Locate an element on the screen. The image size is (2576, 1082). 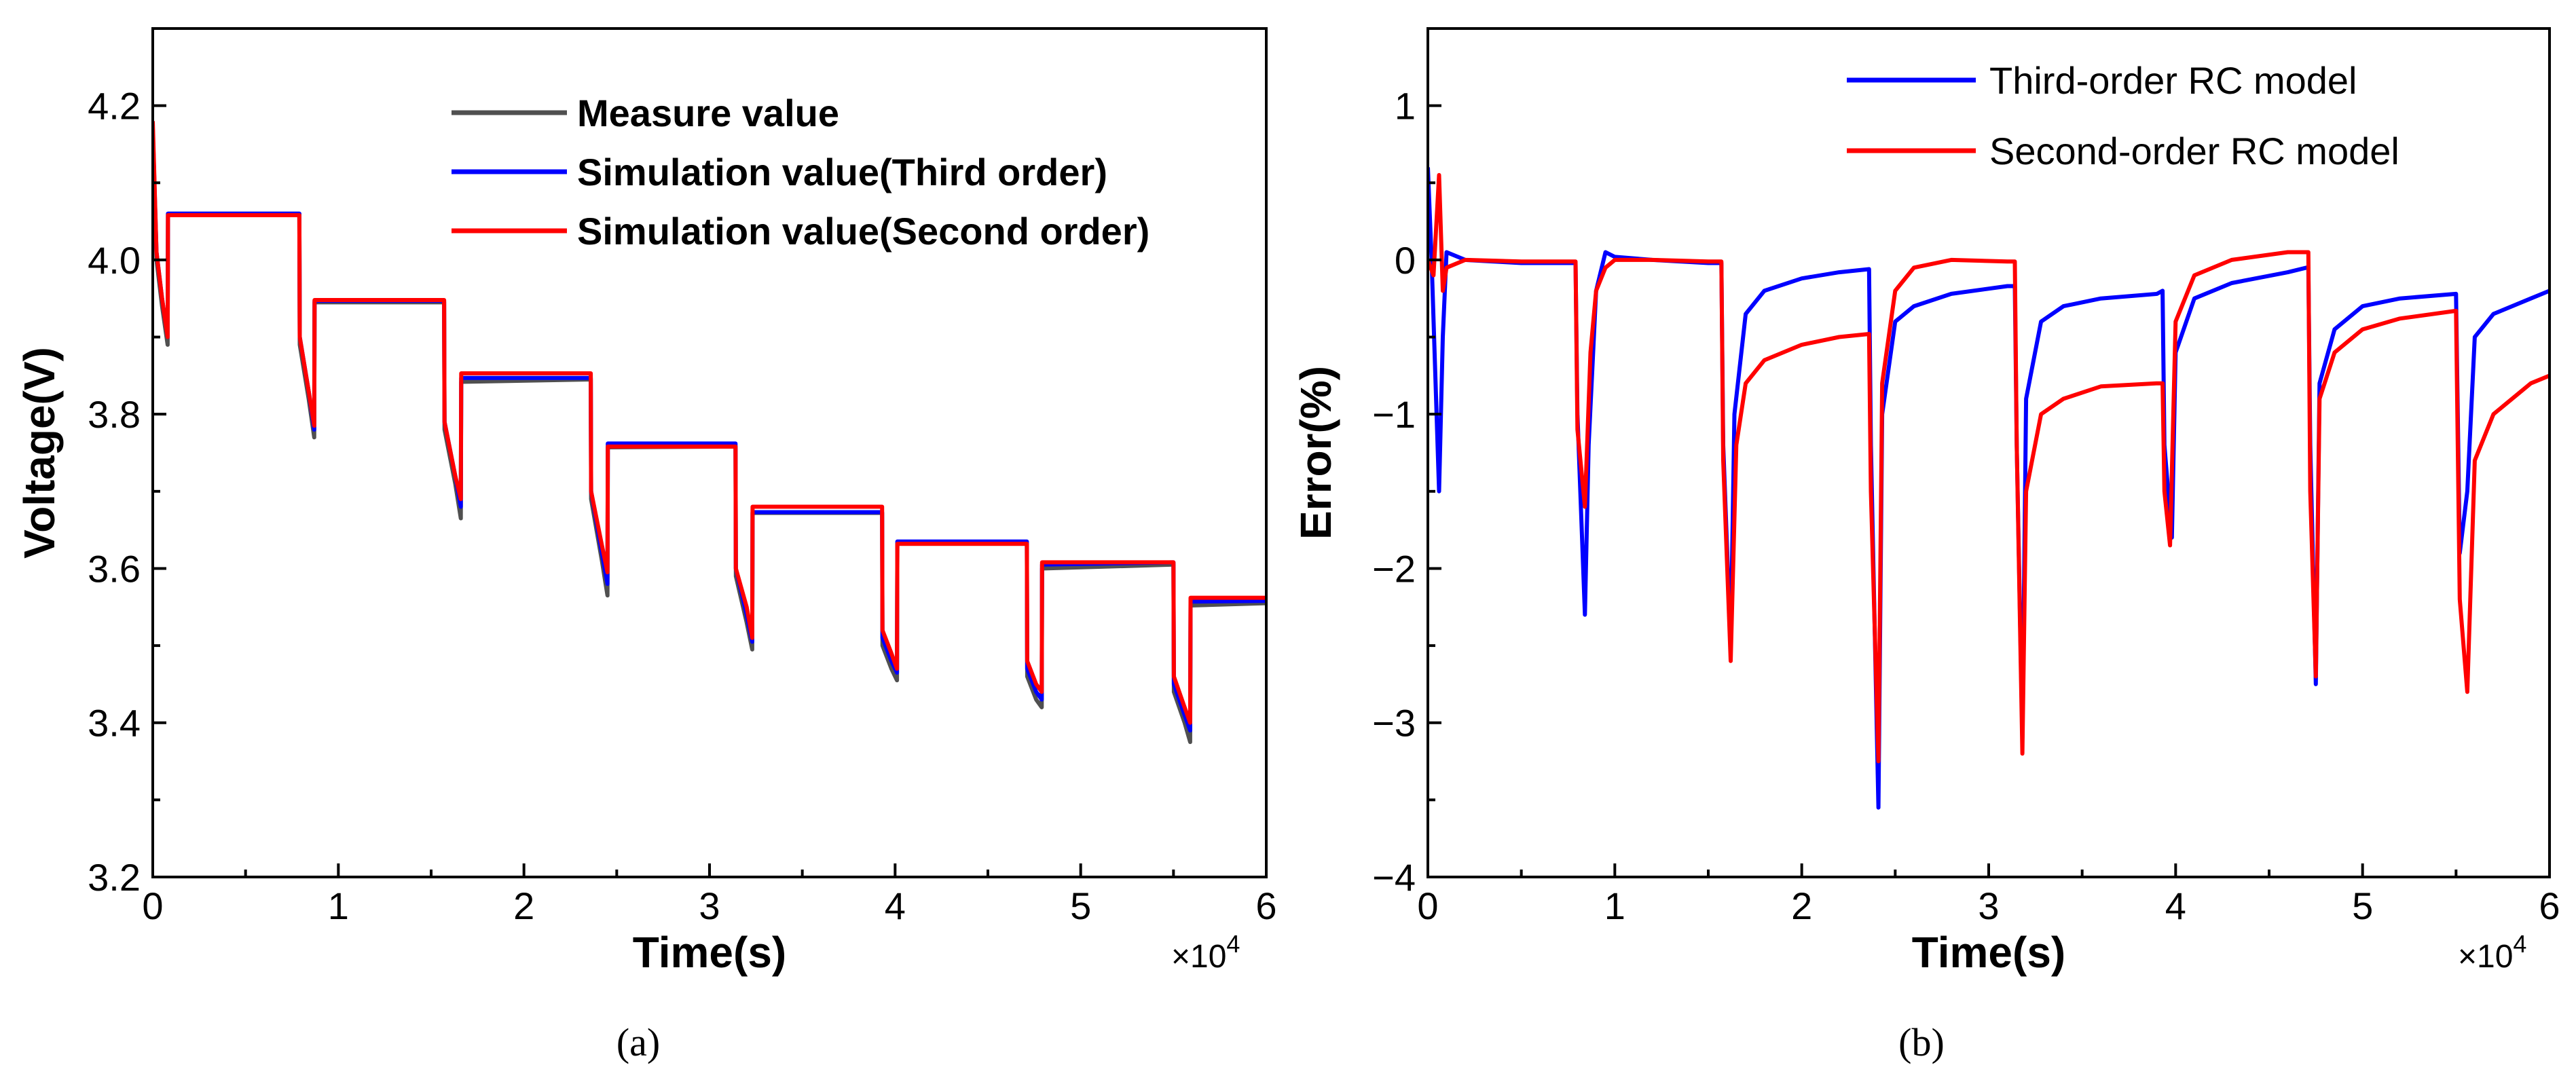
panel-a-x-tick-label: 5 is located at coordinates (1080, 905).